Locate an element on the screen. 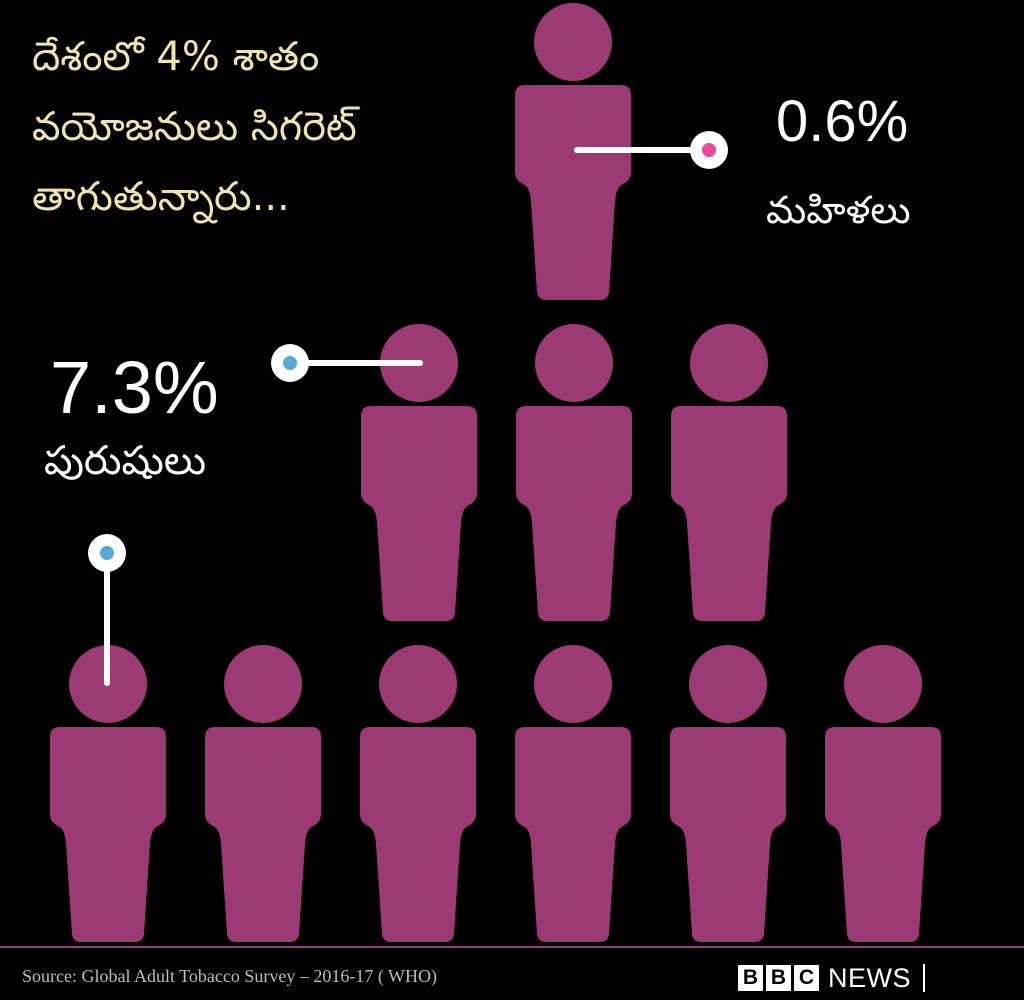 The height and width of the screenshot is (1000, 1024). men-pointer-mid is located at coordinates (347, 363).